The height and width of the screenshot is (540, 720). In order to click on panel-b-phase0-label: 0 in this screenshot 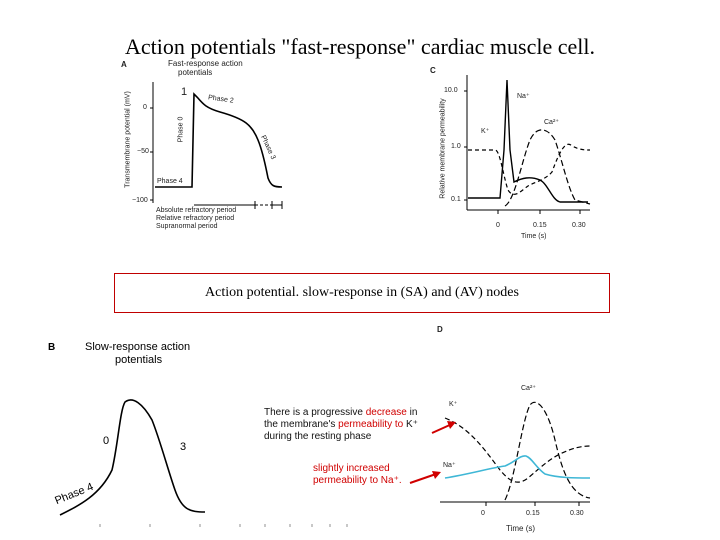, I will do `click(106, 441)`.